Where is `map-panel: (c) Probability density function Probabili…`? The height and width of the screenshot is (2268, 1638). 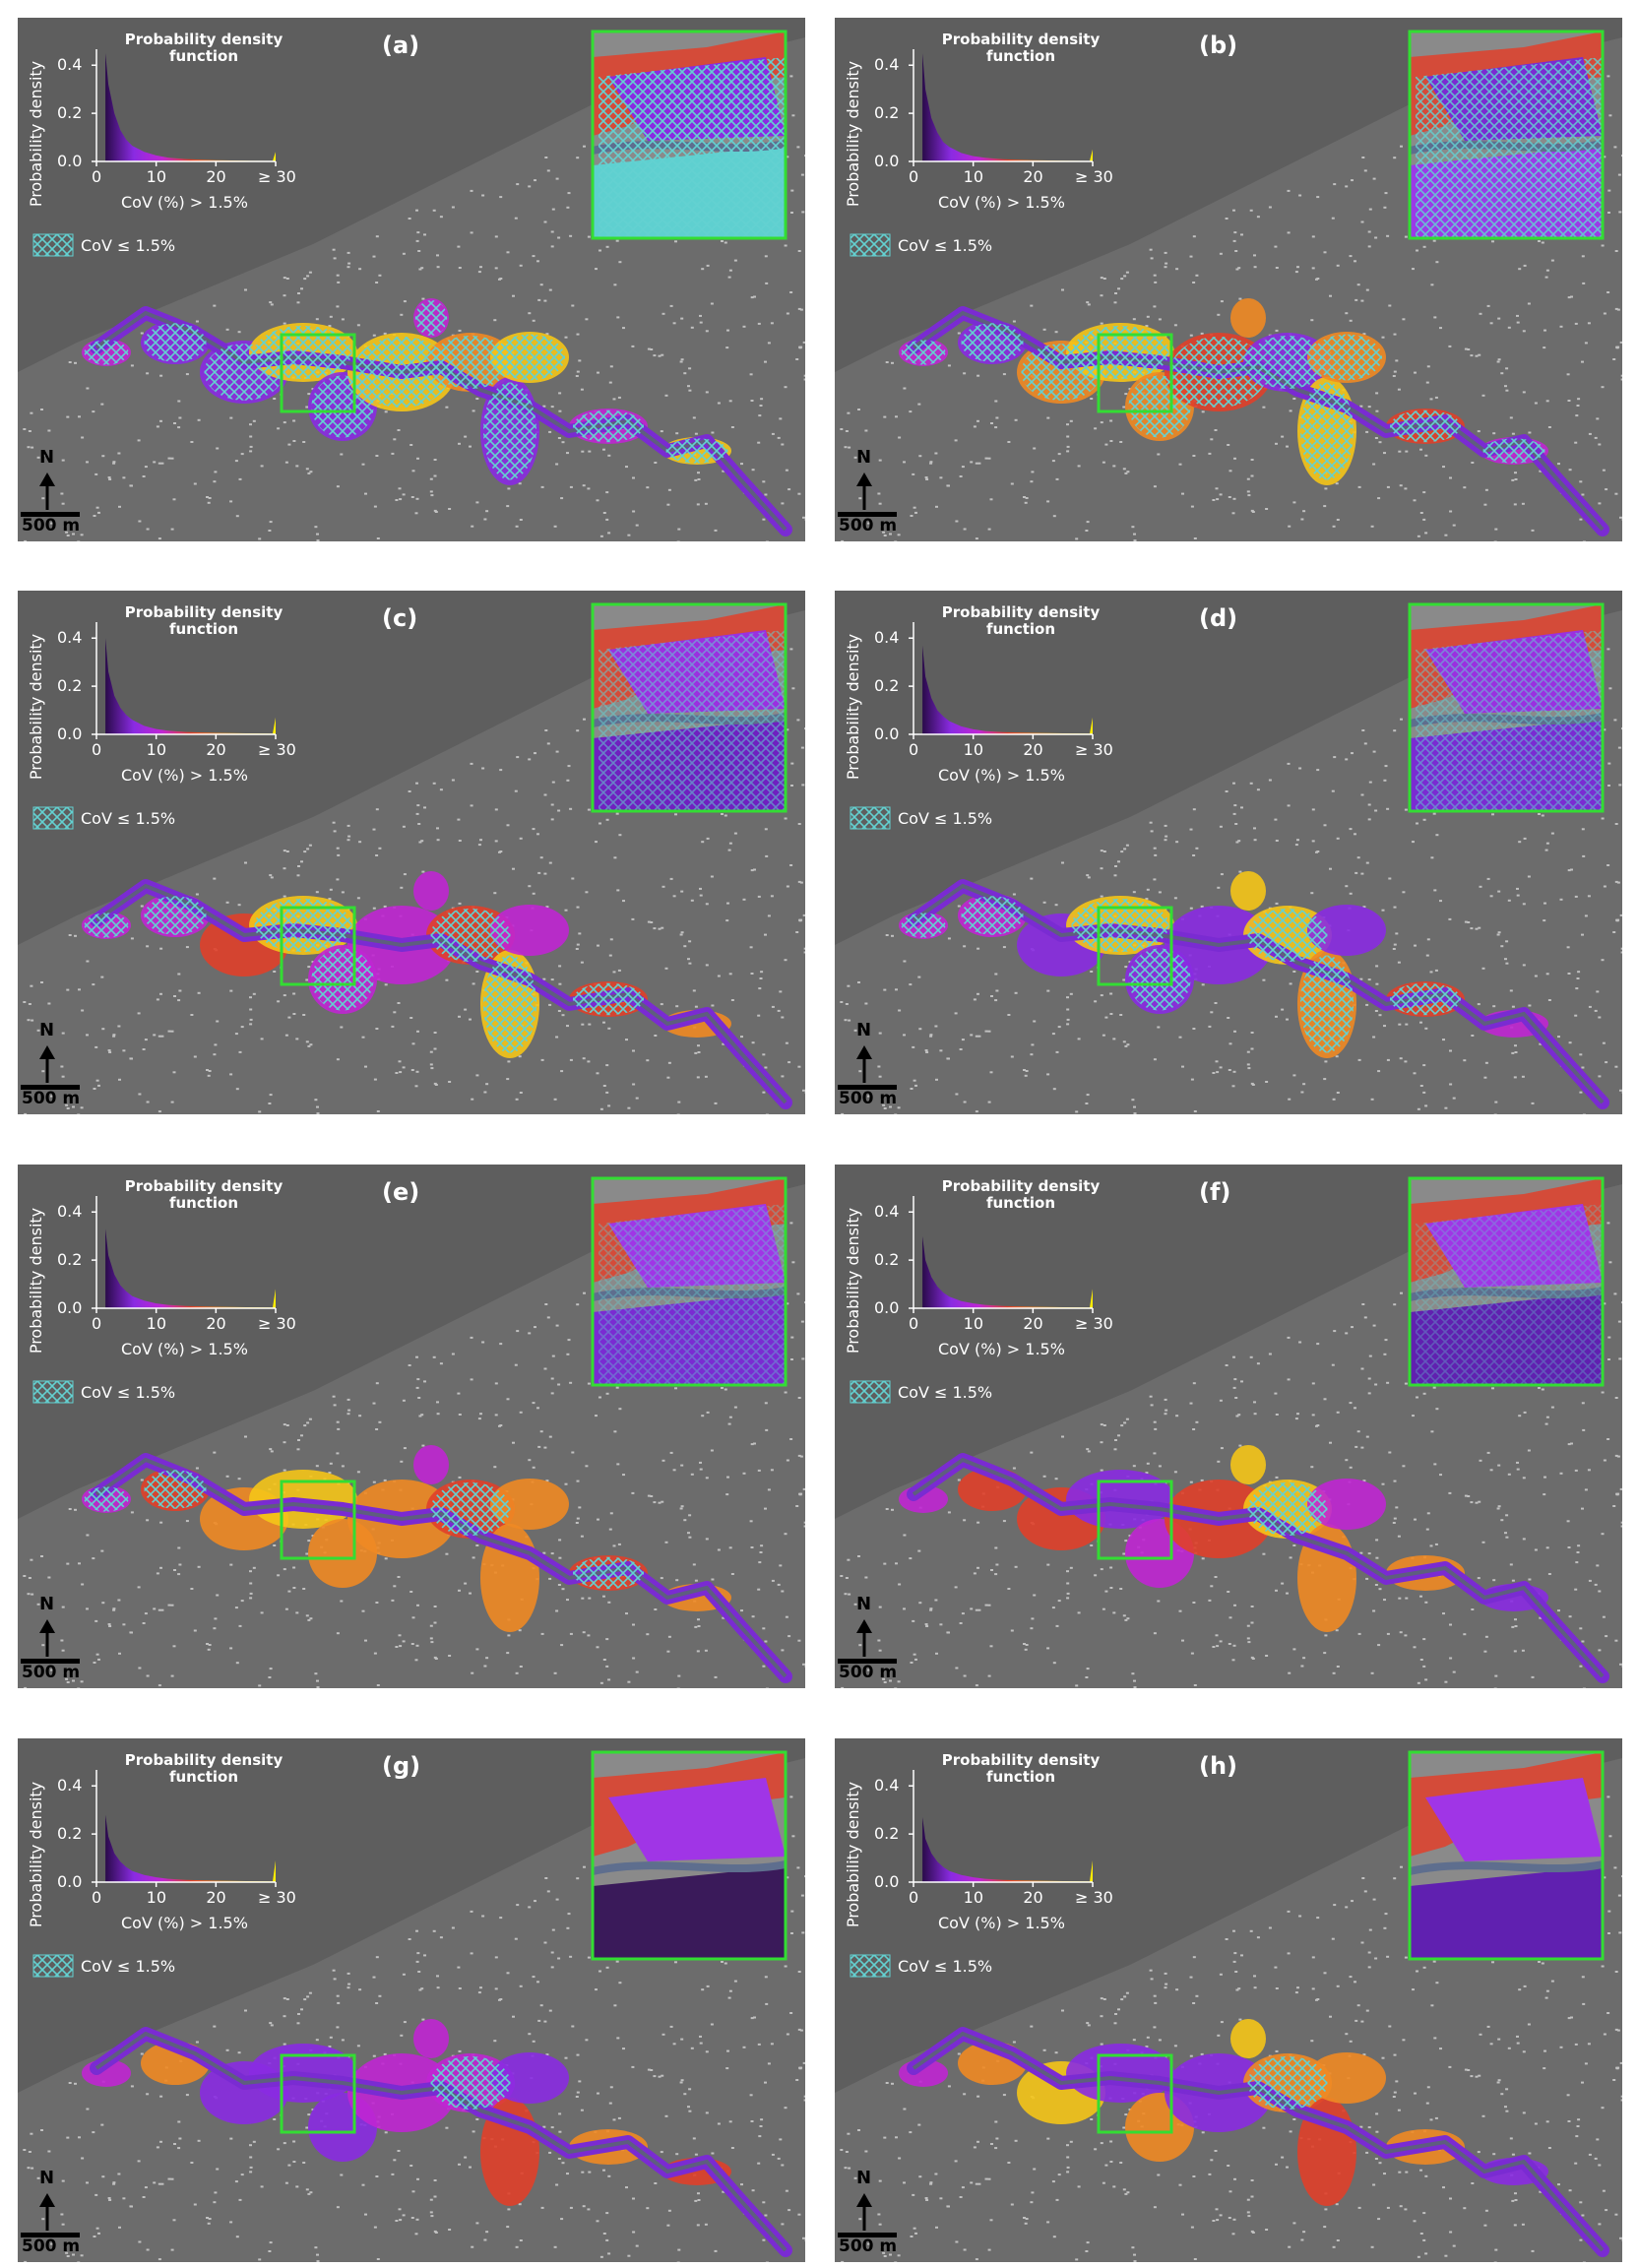
map-panel: (c) Probability density function Probabili… is located at coordinates (411, 852).